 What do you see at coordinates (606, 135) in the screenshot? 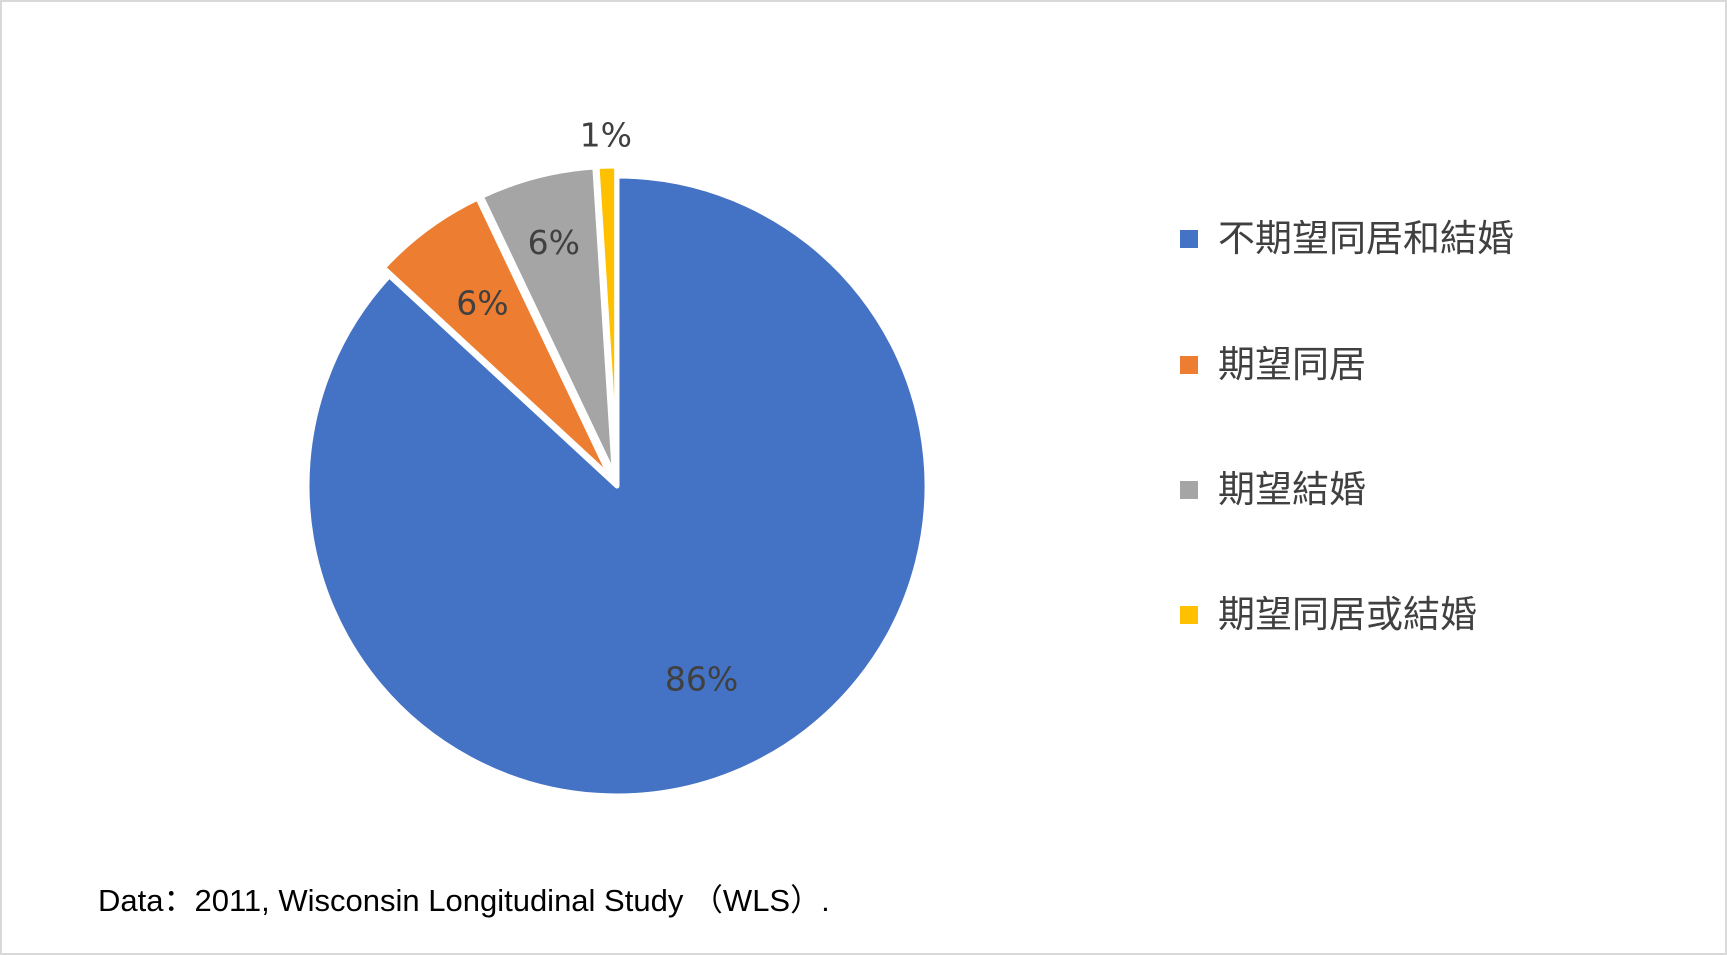
I see `data-label: 1%` at bounding box center [606, 135].